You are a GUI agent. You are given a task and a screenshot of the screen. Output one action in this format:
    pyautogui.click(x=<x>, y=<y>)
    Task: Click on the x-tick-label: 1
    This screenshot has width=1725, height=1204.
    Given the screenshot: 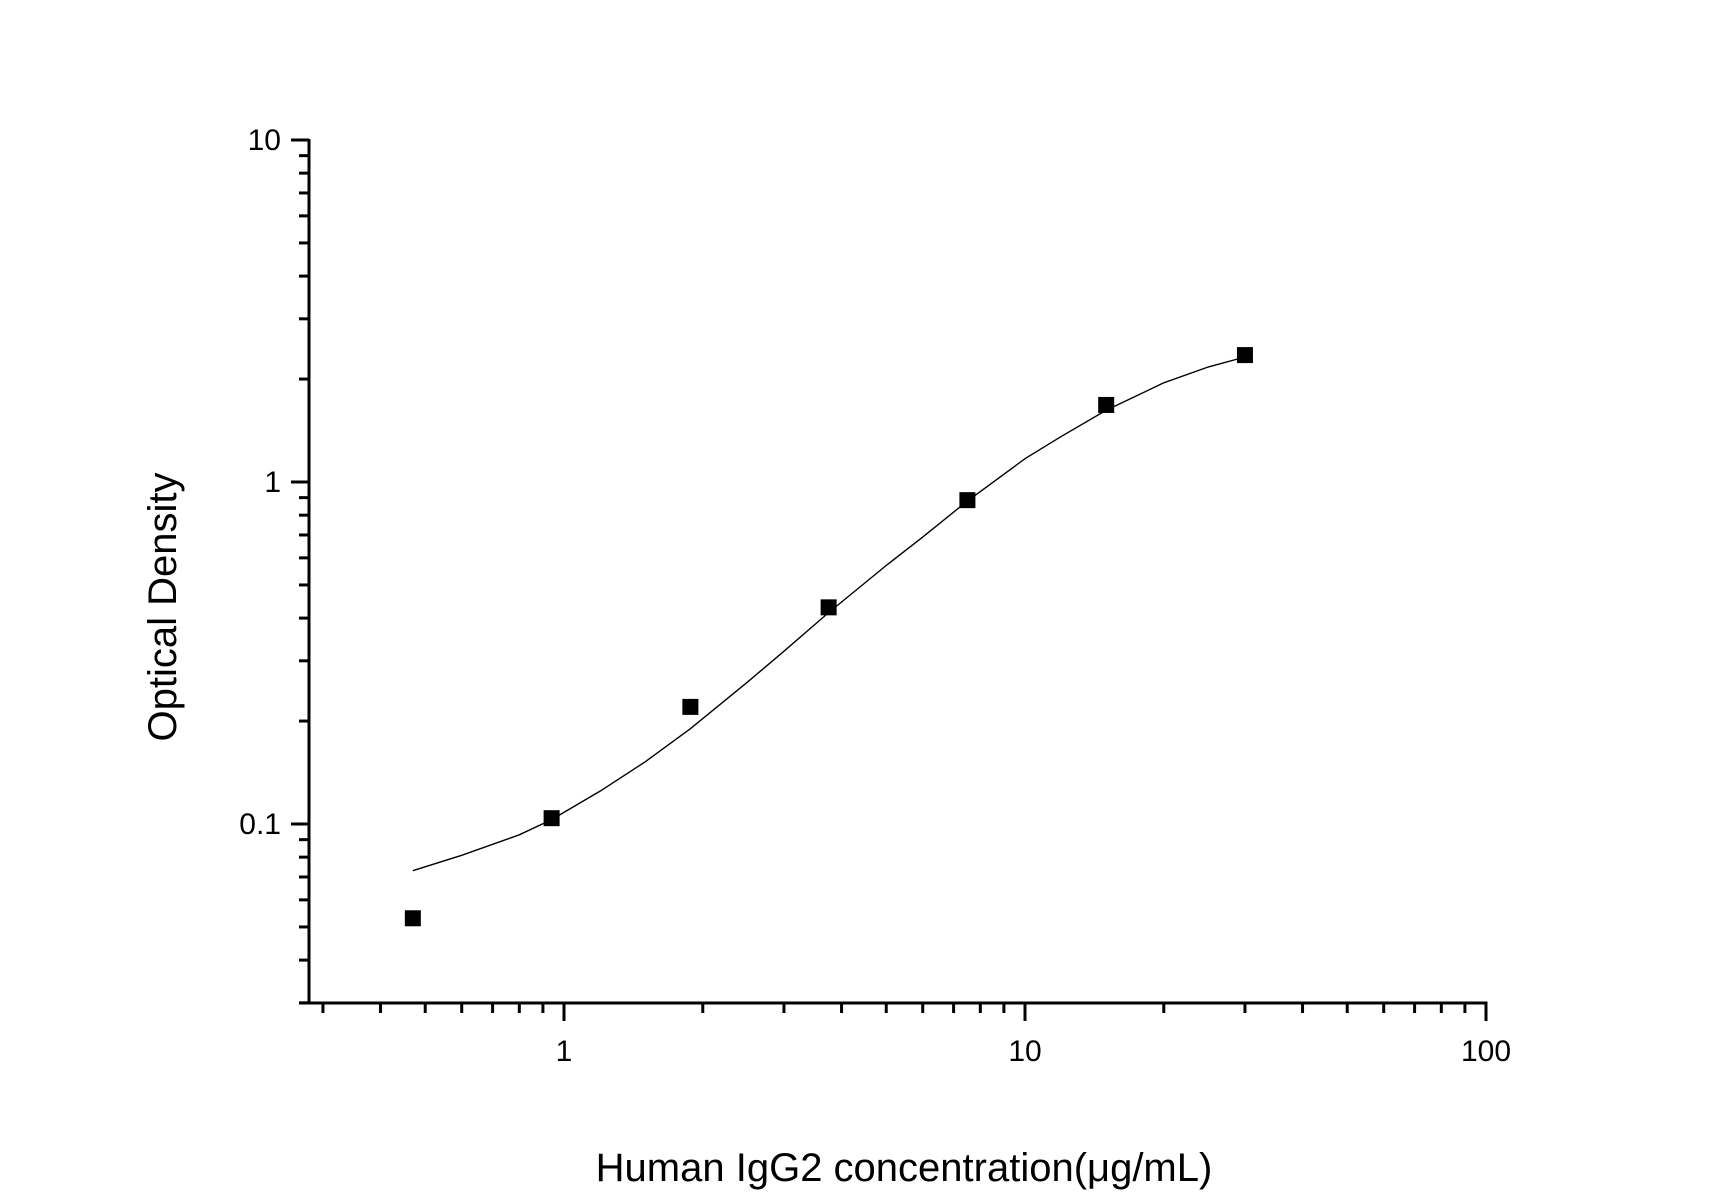 What is the action you would take?
    pyautogui.click(x=564, y=1051)
    